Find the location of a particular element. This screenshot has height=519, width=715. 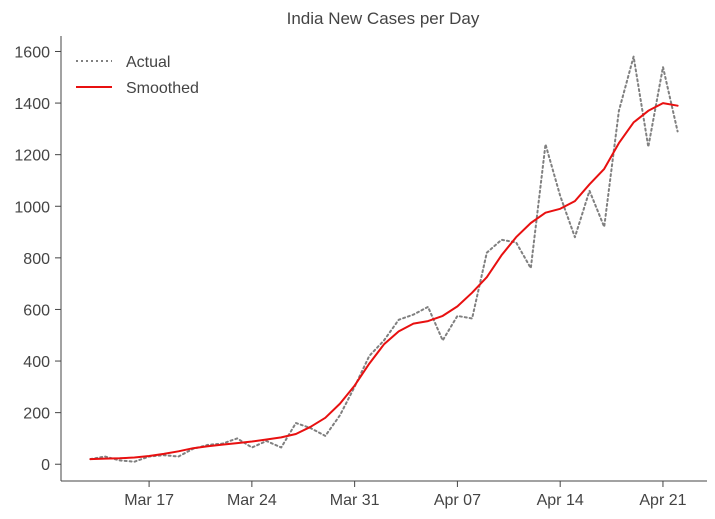

y-tick-label: 600 is located at coordinates (36, 310).